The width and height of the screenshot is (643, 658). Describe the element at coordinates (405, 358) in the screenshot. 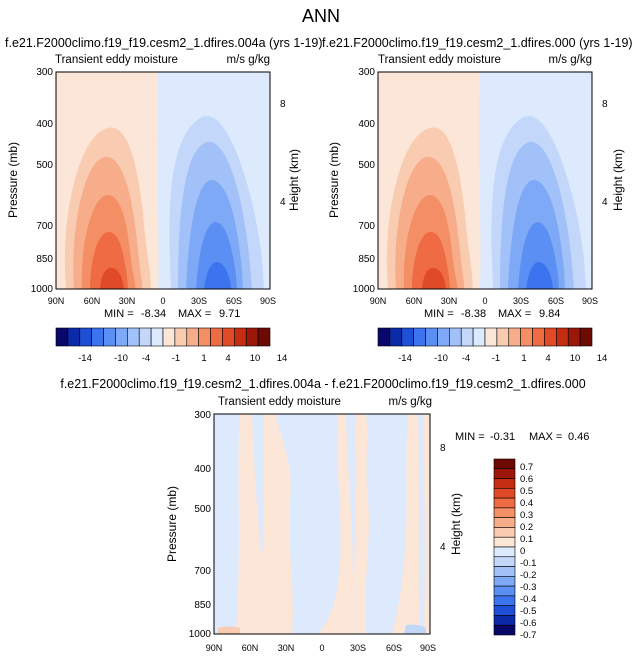

I see `panel-2-colorbar-label-0: -14` at that location.